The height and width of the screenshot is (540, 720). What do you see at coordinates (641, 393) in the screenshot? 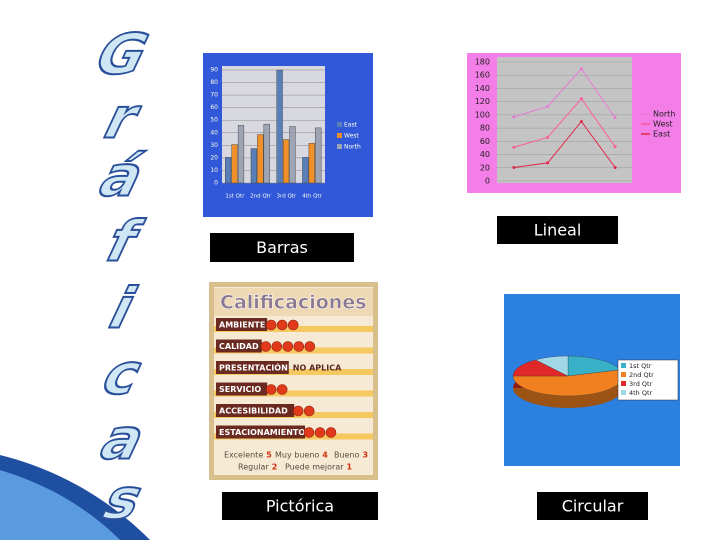
I see `legend-label: 4th Qtr` at bounding box center [641, 393].